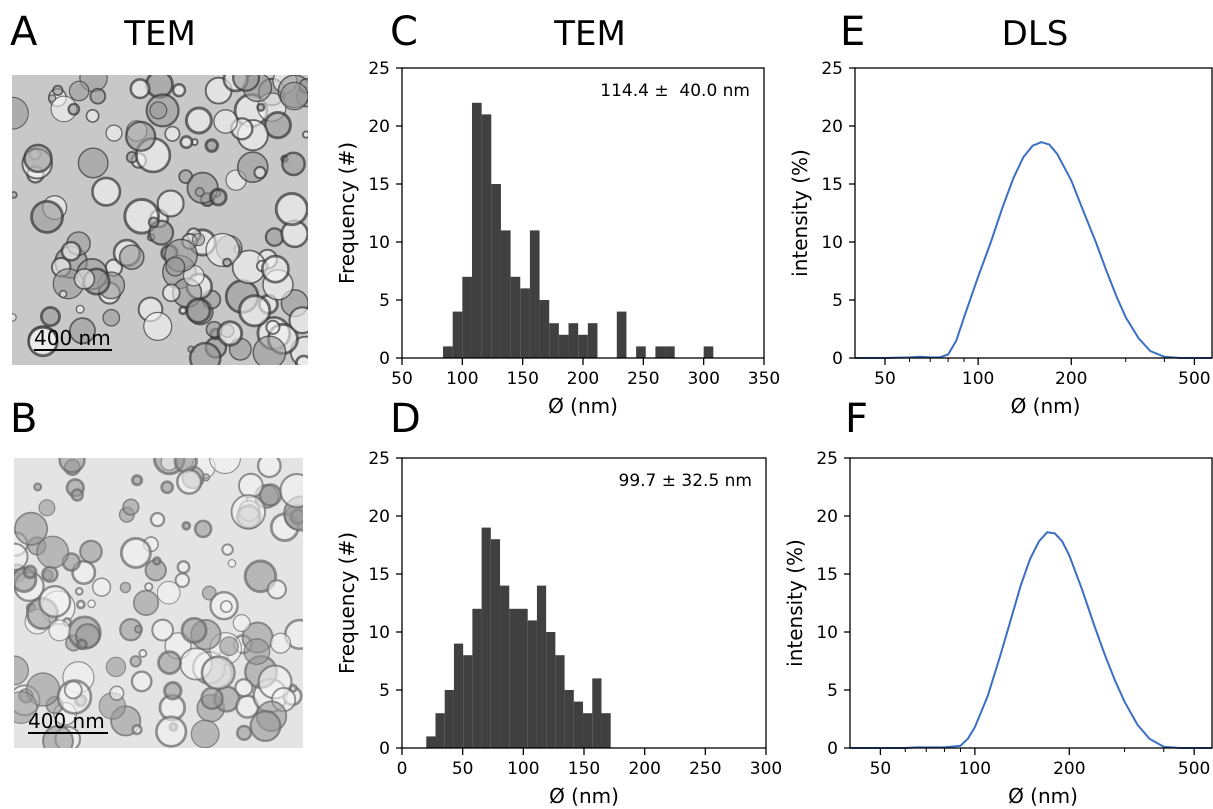 The height and width of the screenshot is (809, 1213). I want to click on x-tick-label: 100, so click(975, 769).